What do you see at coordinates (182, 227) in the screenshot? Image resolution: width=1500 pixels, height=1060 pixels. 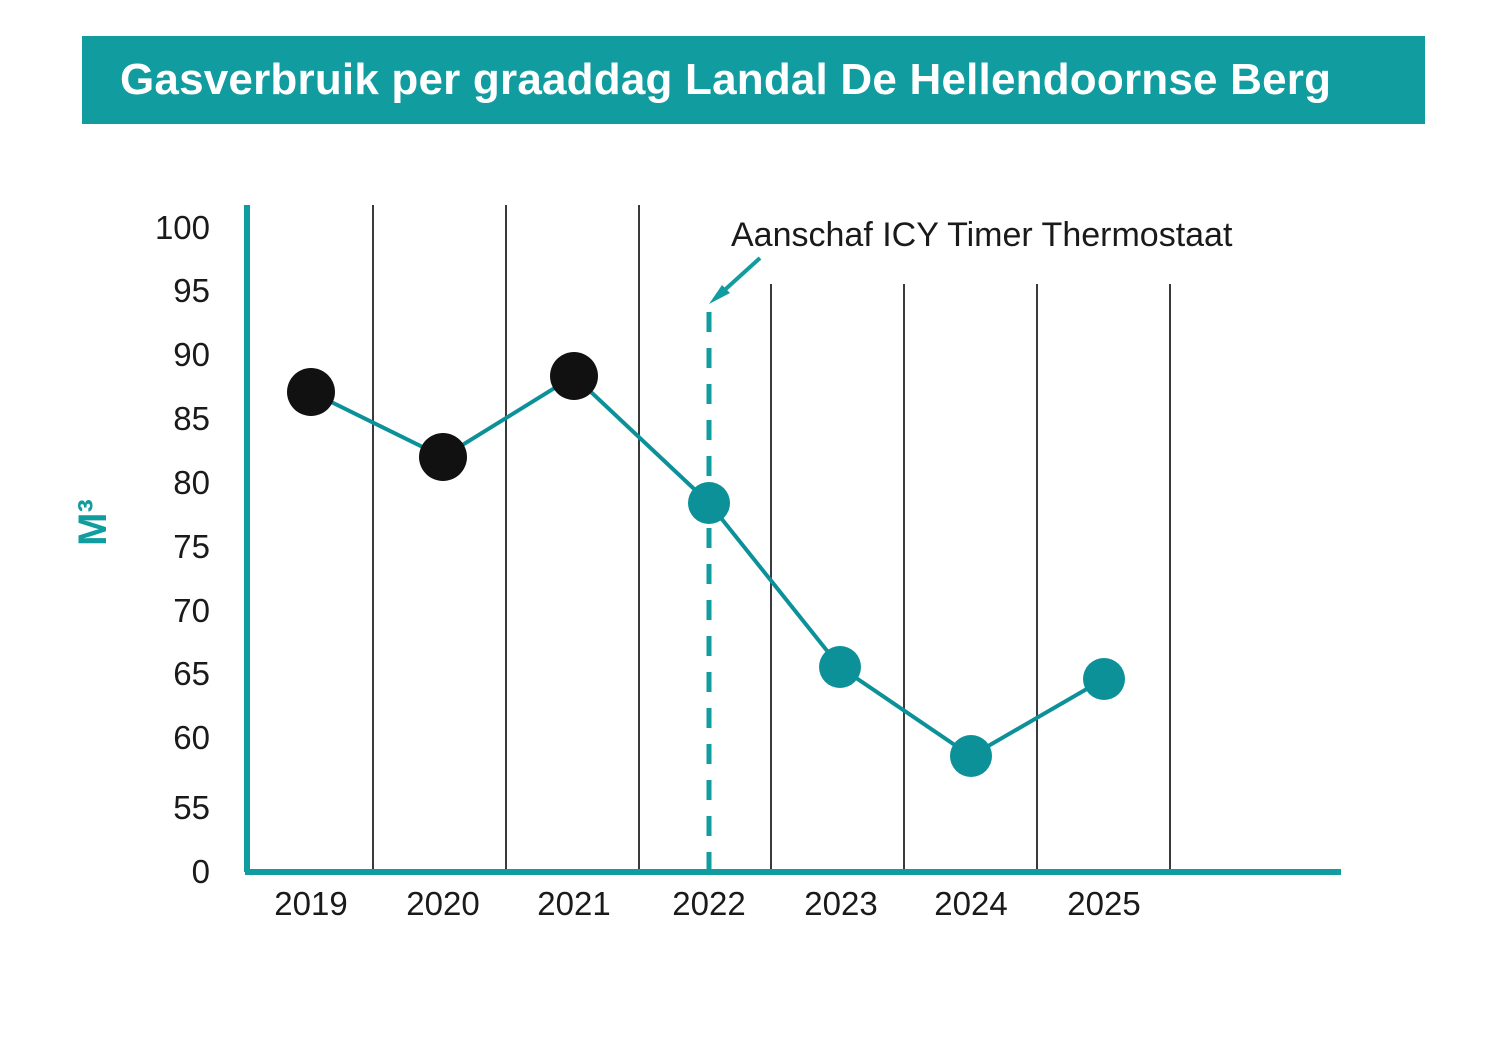 I see `y-tick-label: 100` at bounding box center [182, 227].